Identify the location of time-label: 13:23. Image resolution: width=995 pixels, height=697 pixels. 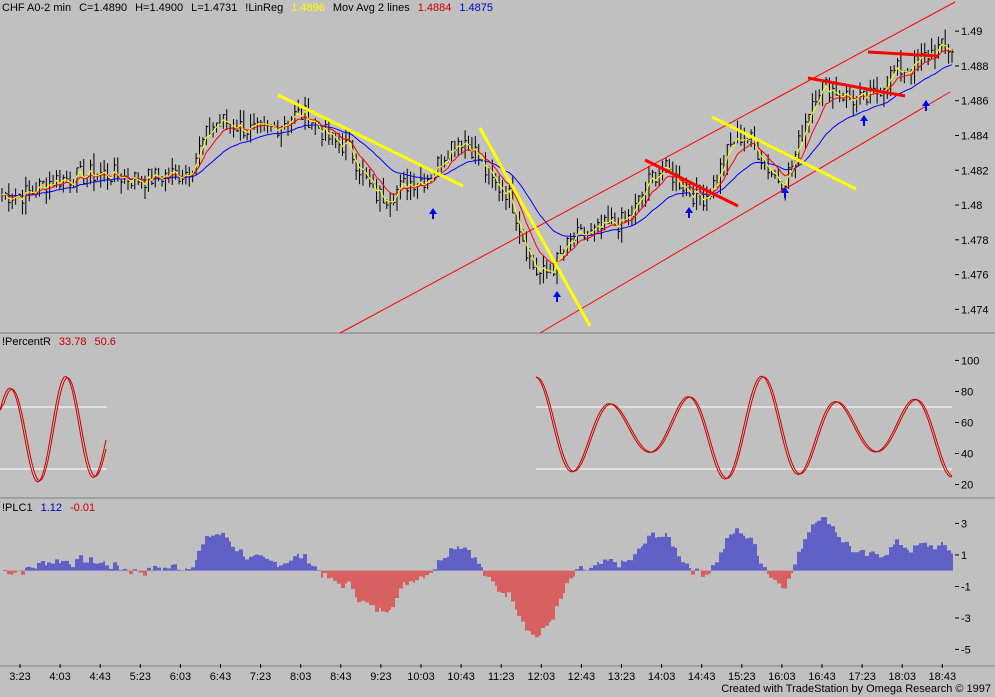
(622, 677).